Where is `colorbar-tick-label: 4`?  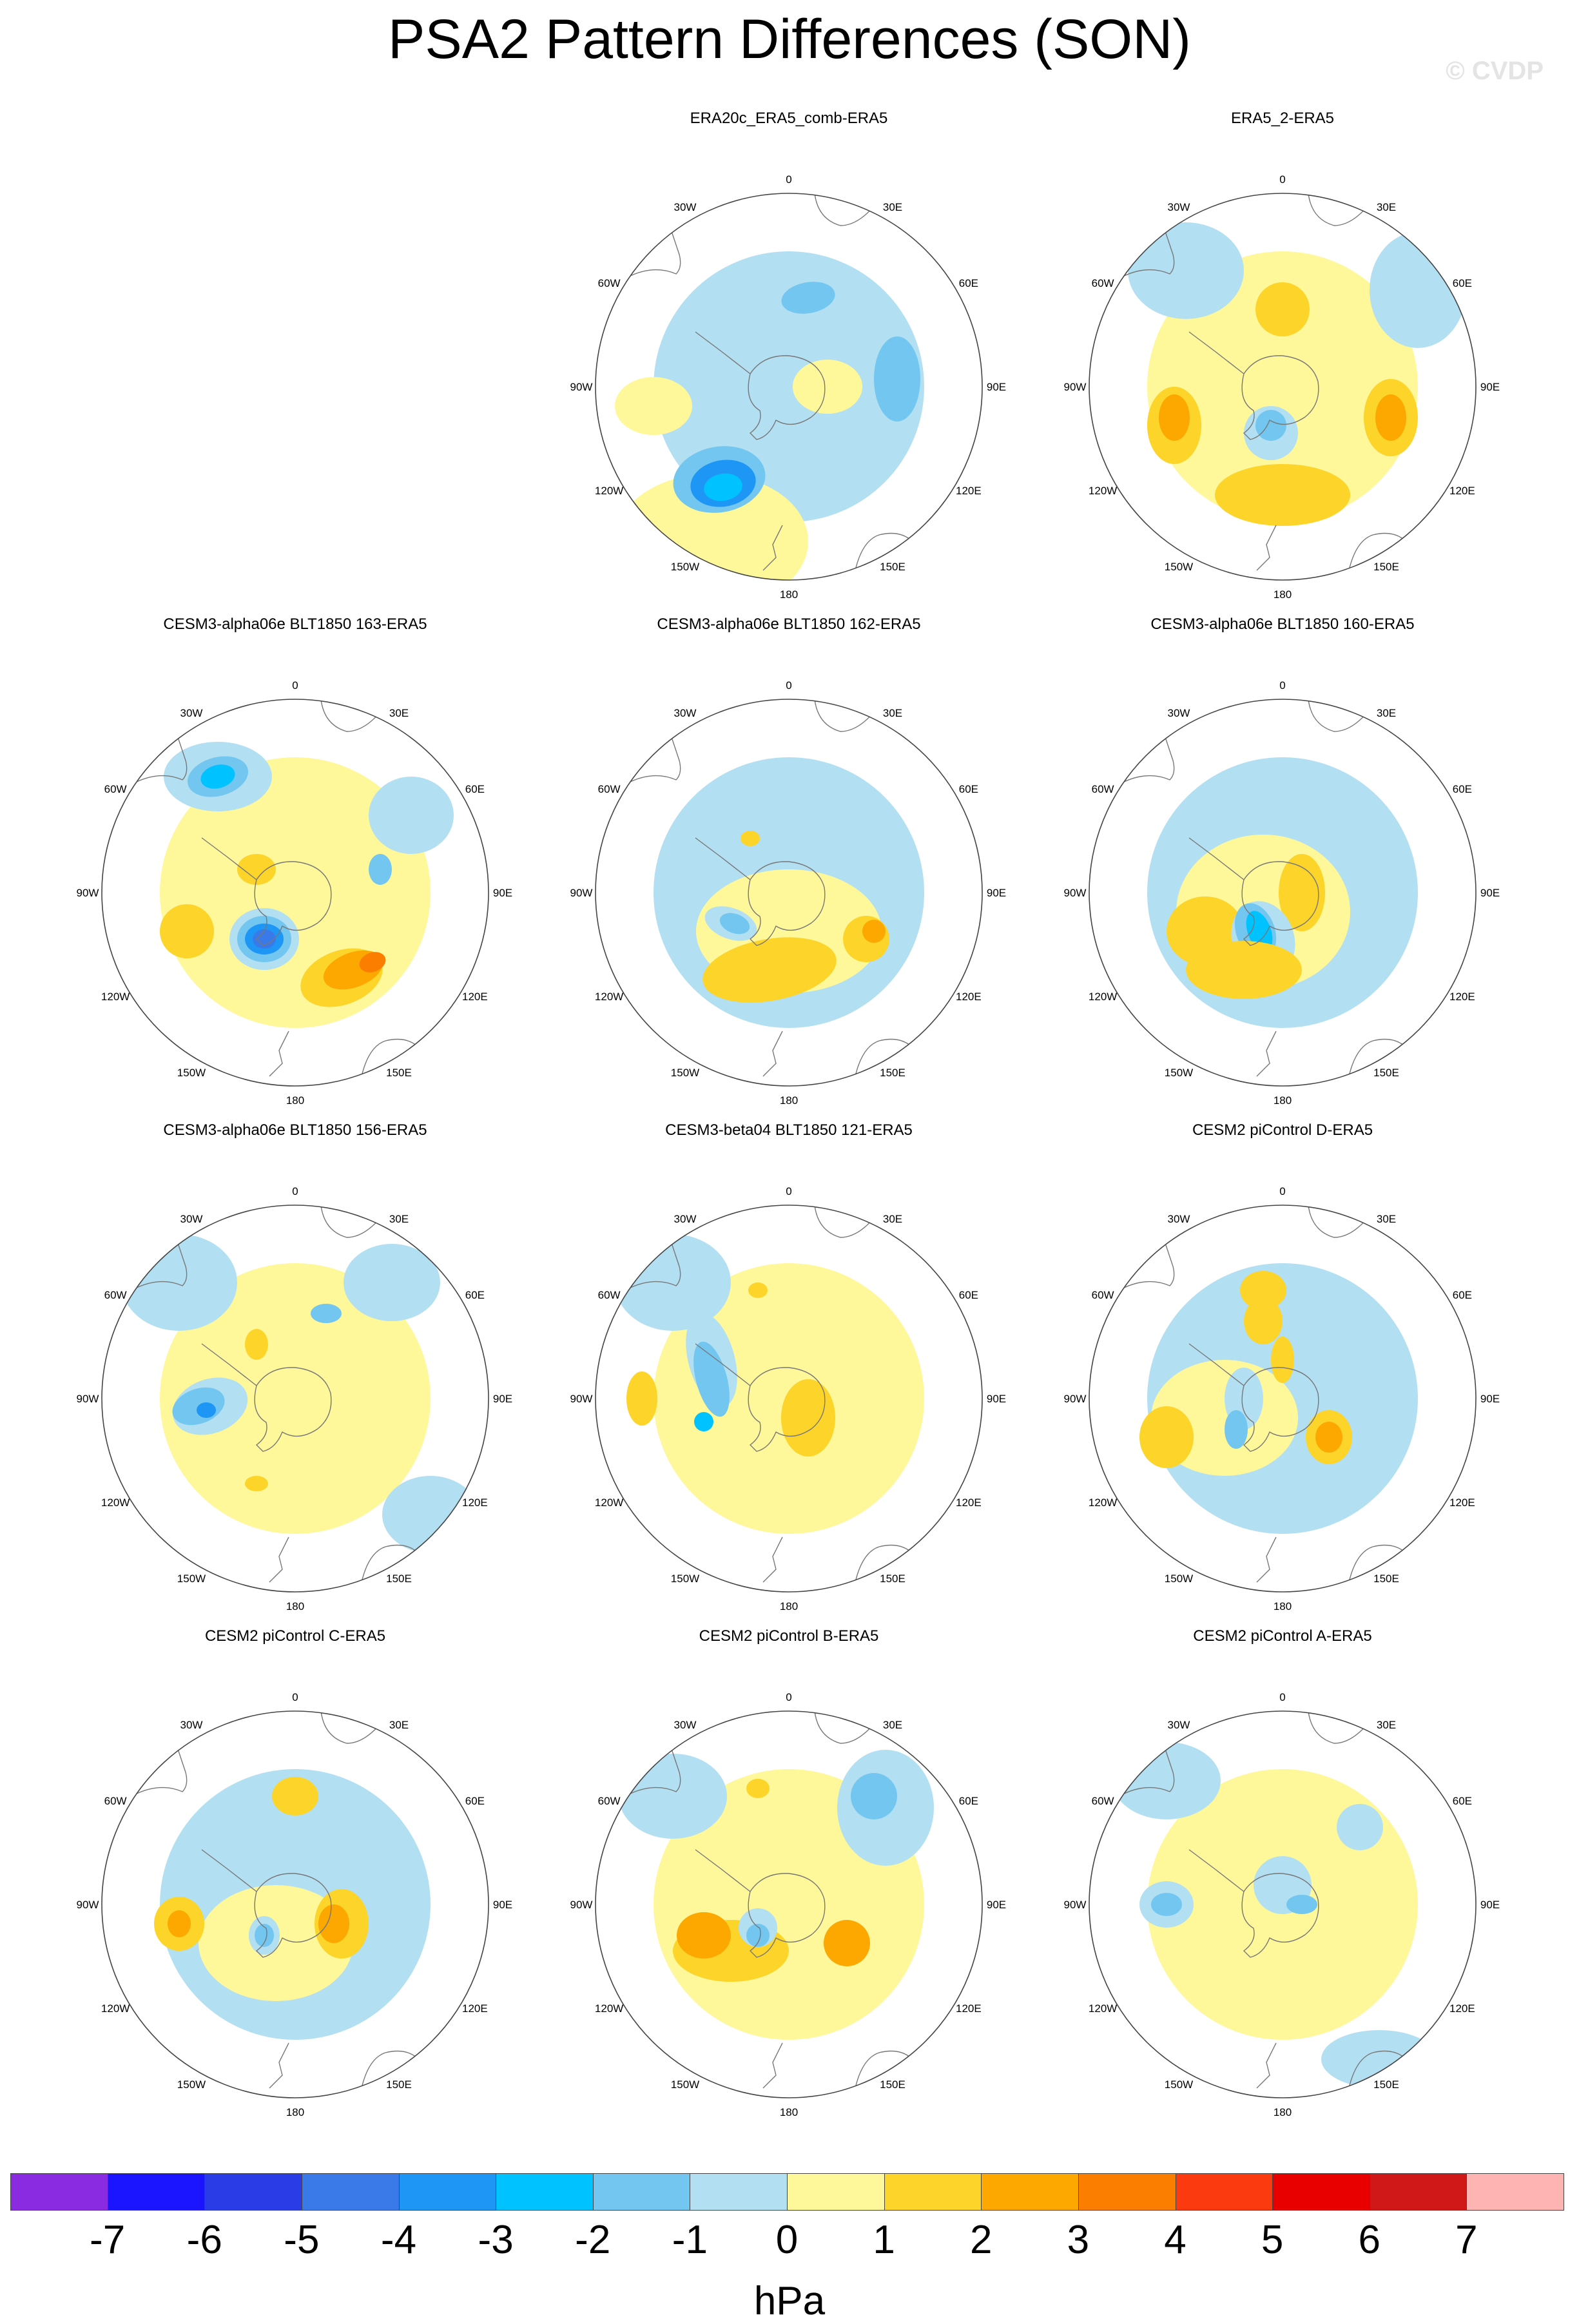
colorbar-tick-label: 4 is located at coordinates (1175, 2240).